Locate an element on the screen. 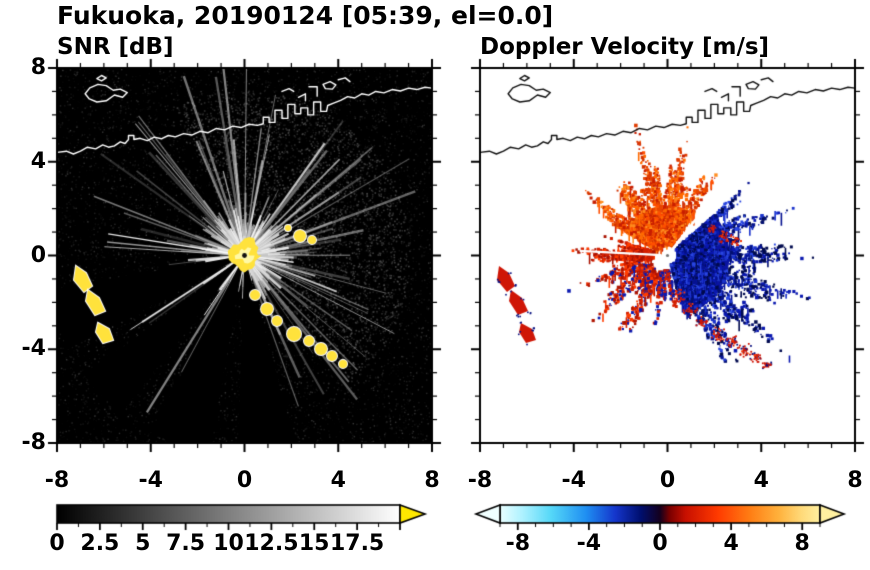 The width and height of the screenshot is (870, 570). snr-colorbar-label: 5 is located at coordinates (143, 543).